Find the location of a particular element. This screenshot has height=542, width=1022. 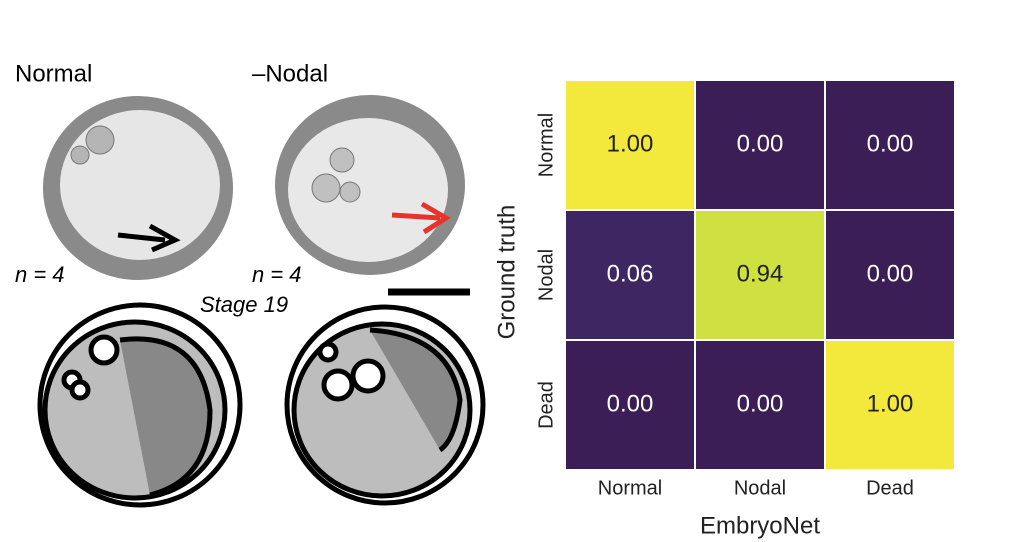

panel-label: –Nodal is located at coordinates (290, 73).